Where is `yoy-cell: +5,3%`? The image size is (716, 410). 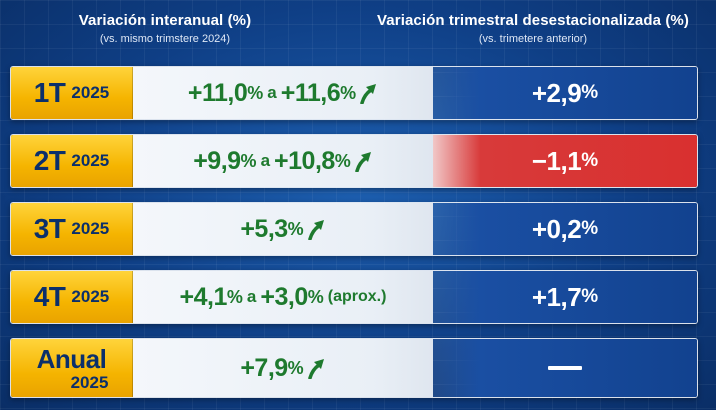 yoy-cell: +5,3% is located at coordinates (283, 229).